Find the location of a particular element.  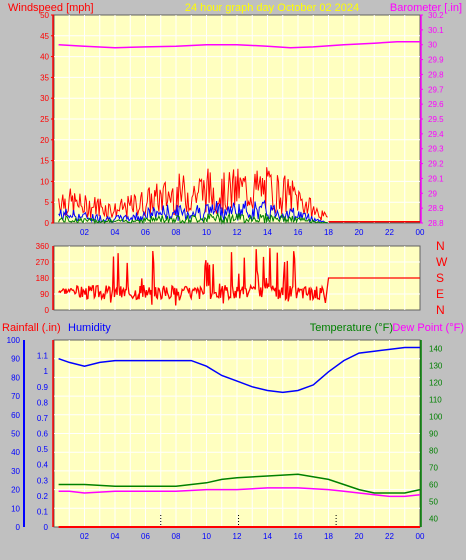

y-tick-humidity: 20 is located at coordinates (15, 490).